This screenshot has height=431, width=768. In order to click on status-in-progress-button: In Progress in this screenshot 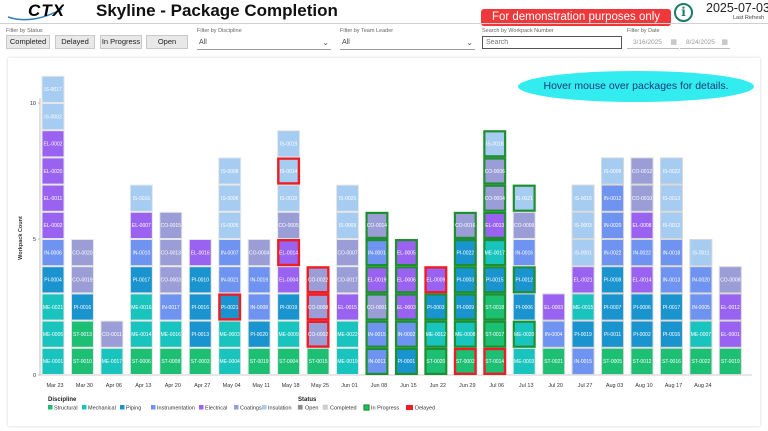, I will do `click(121, 42)`.